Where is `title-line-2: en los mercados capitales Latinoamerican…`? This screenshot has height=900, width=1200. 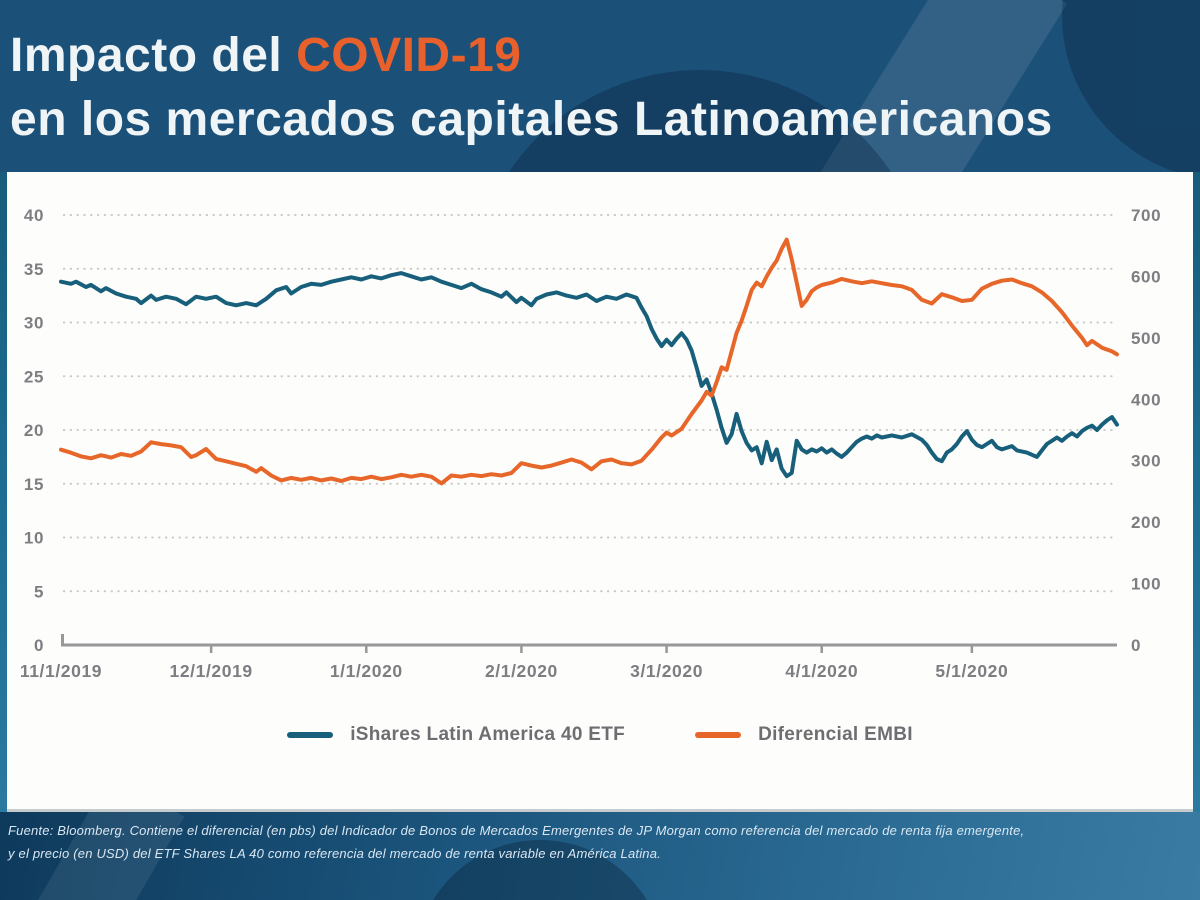 title-line-2: en los mercados capitales Latinoamerican… is located at coordinates (531, 119).